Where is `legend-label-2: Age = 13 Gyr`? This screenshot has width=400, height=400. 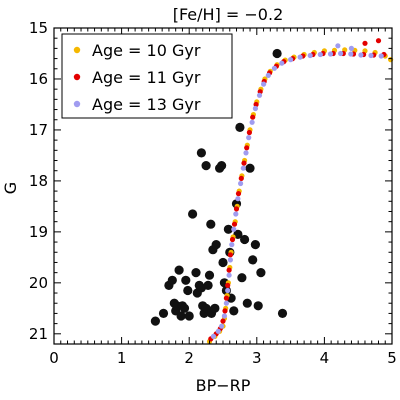
legend-label-2: Age = 13 Gyr is located at coordinates (146, 104).